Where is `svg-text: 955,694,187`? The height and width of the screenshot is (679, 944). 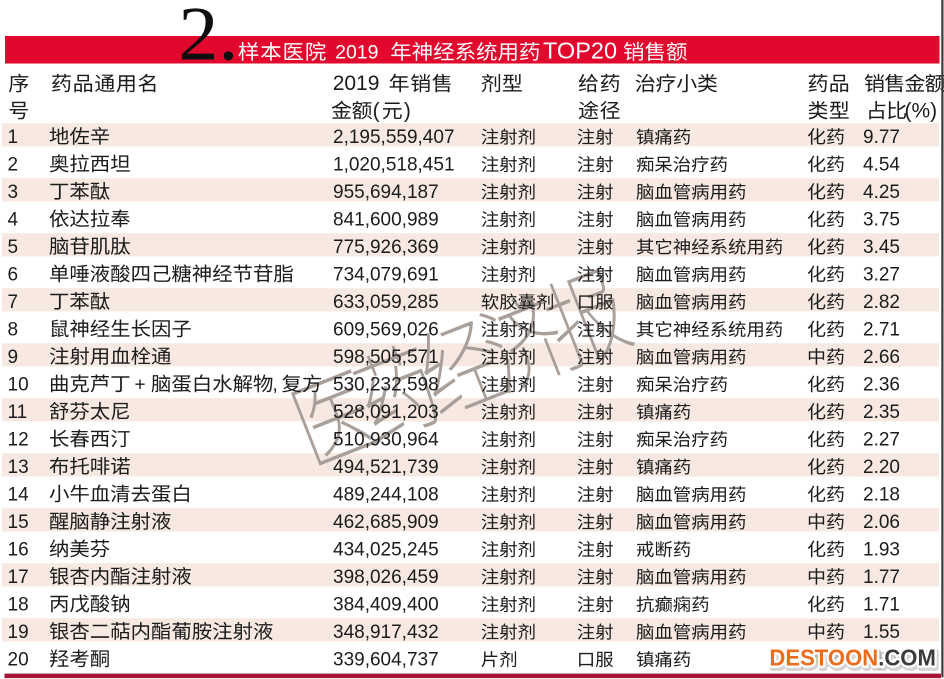
svg-text: 955,694,187 is located at coordinates (386, 192).